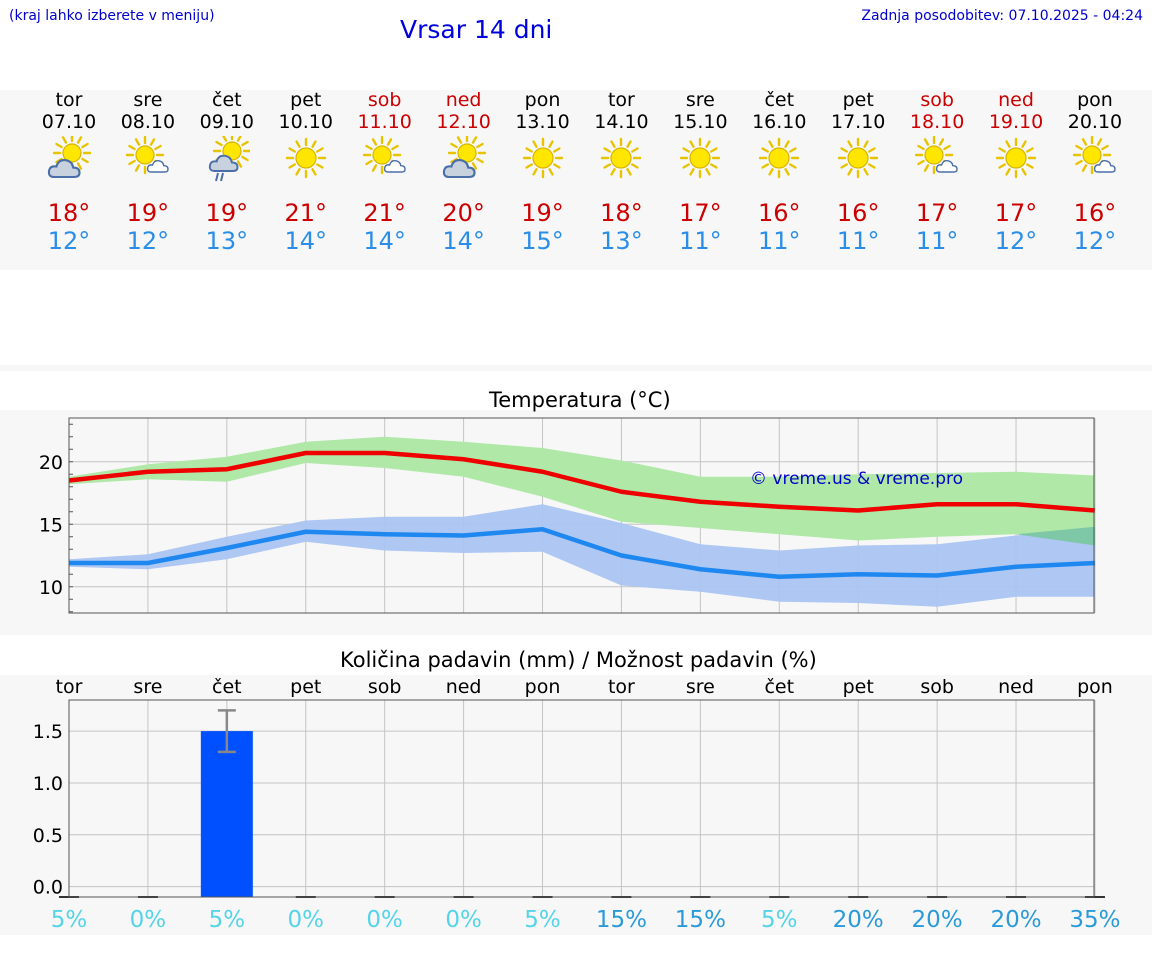 Image resolution: width=1152 pixels, height=975 pixels. Describe the element at coordinates (542, 241) in the screenshot. I see `min-temperature: 15°` at that location.